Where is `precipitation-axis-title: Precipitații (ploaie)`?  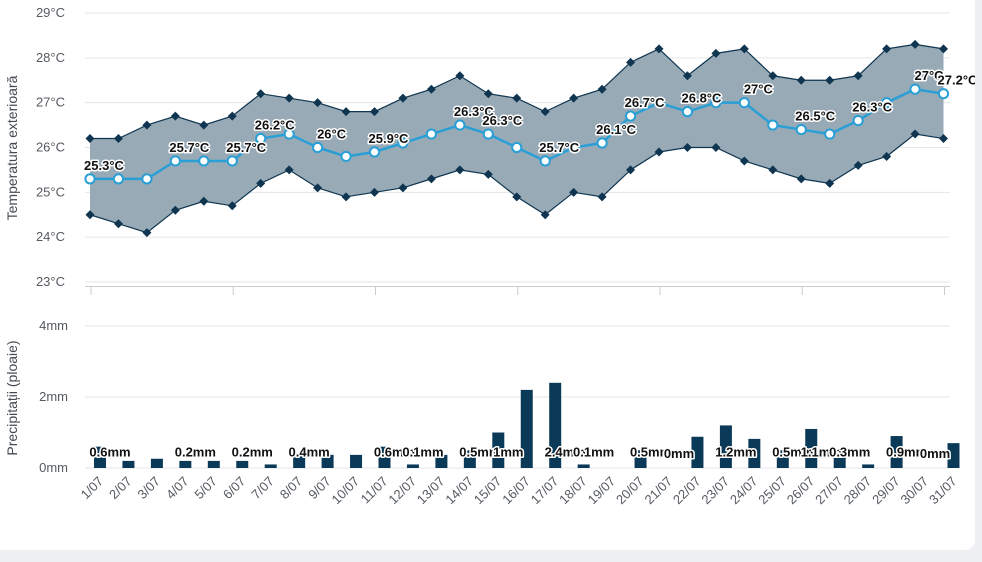 precipitation-axis-title: Precipitații (ploaie) is located at coordinates (12, 397).